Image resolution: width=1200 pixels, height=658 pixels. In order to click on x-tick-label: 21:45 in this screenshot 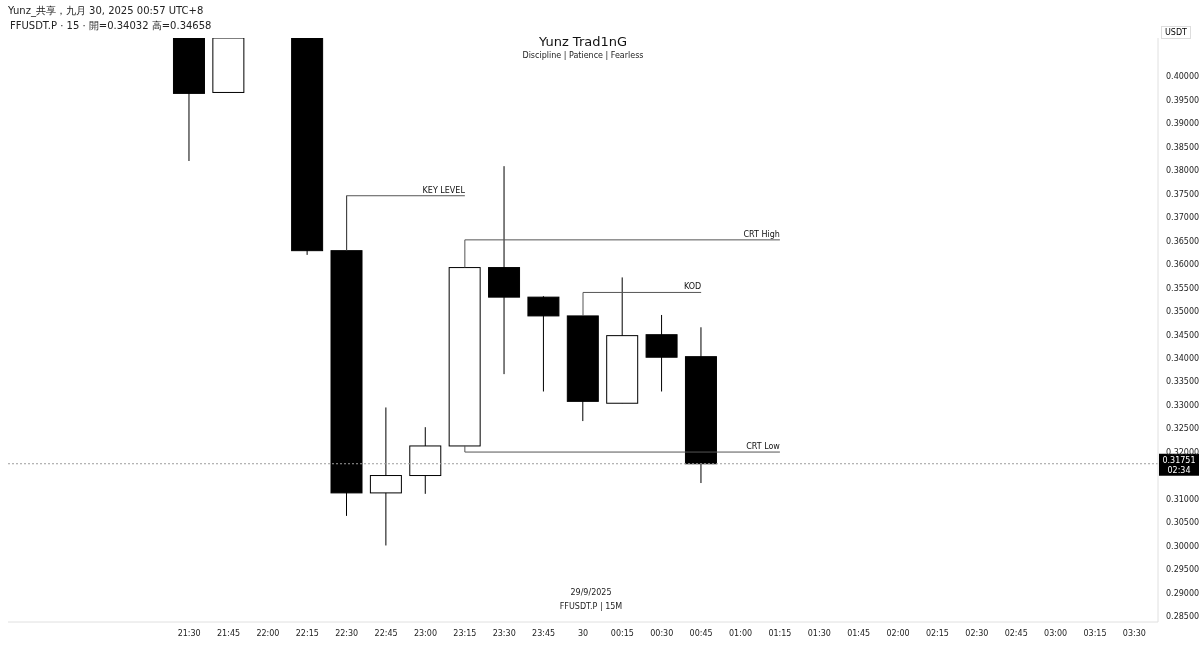, I will do `click(229, 633)`.